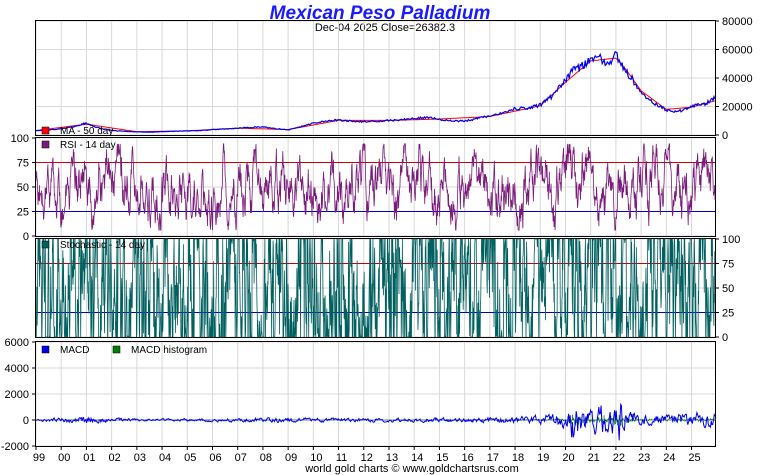 The height and width of the screenshot is (475, 760). Describe the element at coordinates (737, 108) in the screenshot. I see `y-tick-label: 20000` at that location.